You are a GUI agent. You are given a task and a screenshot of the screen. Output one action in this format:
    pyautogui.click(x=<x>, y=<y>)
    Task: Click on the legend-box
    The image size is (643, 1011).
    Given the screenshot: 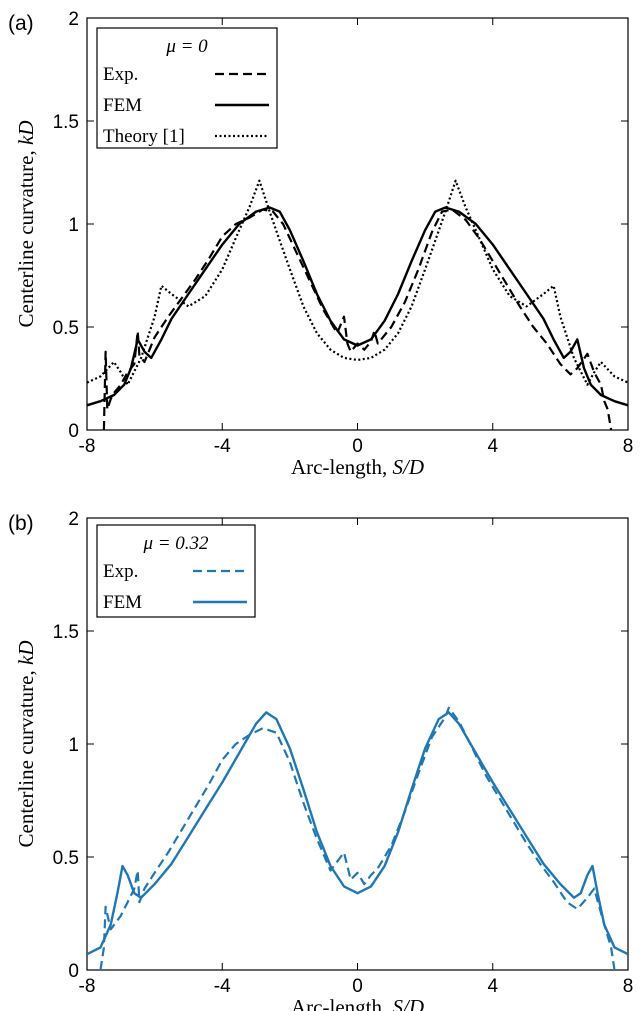 What is the action you would take?
    pyautogui.click(x=187, y=88)
    